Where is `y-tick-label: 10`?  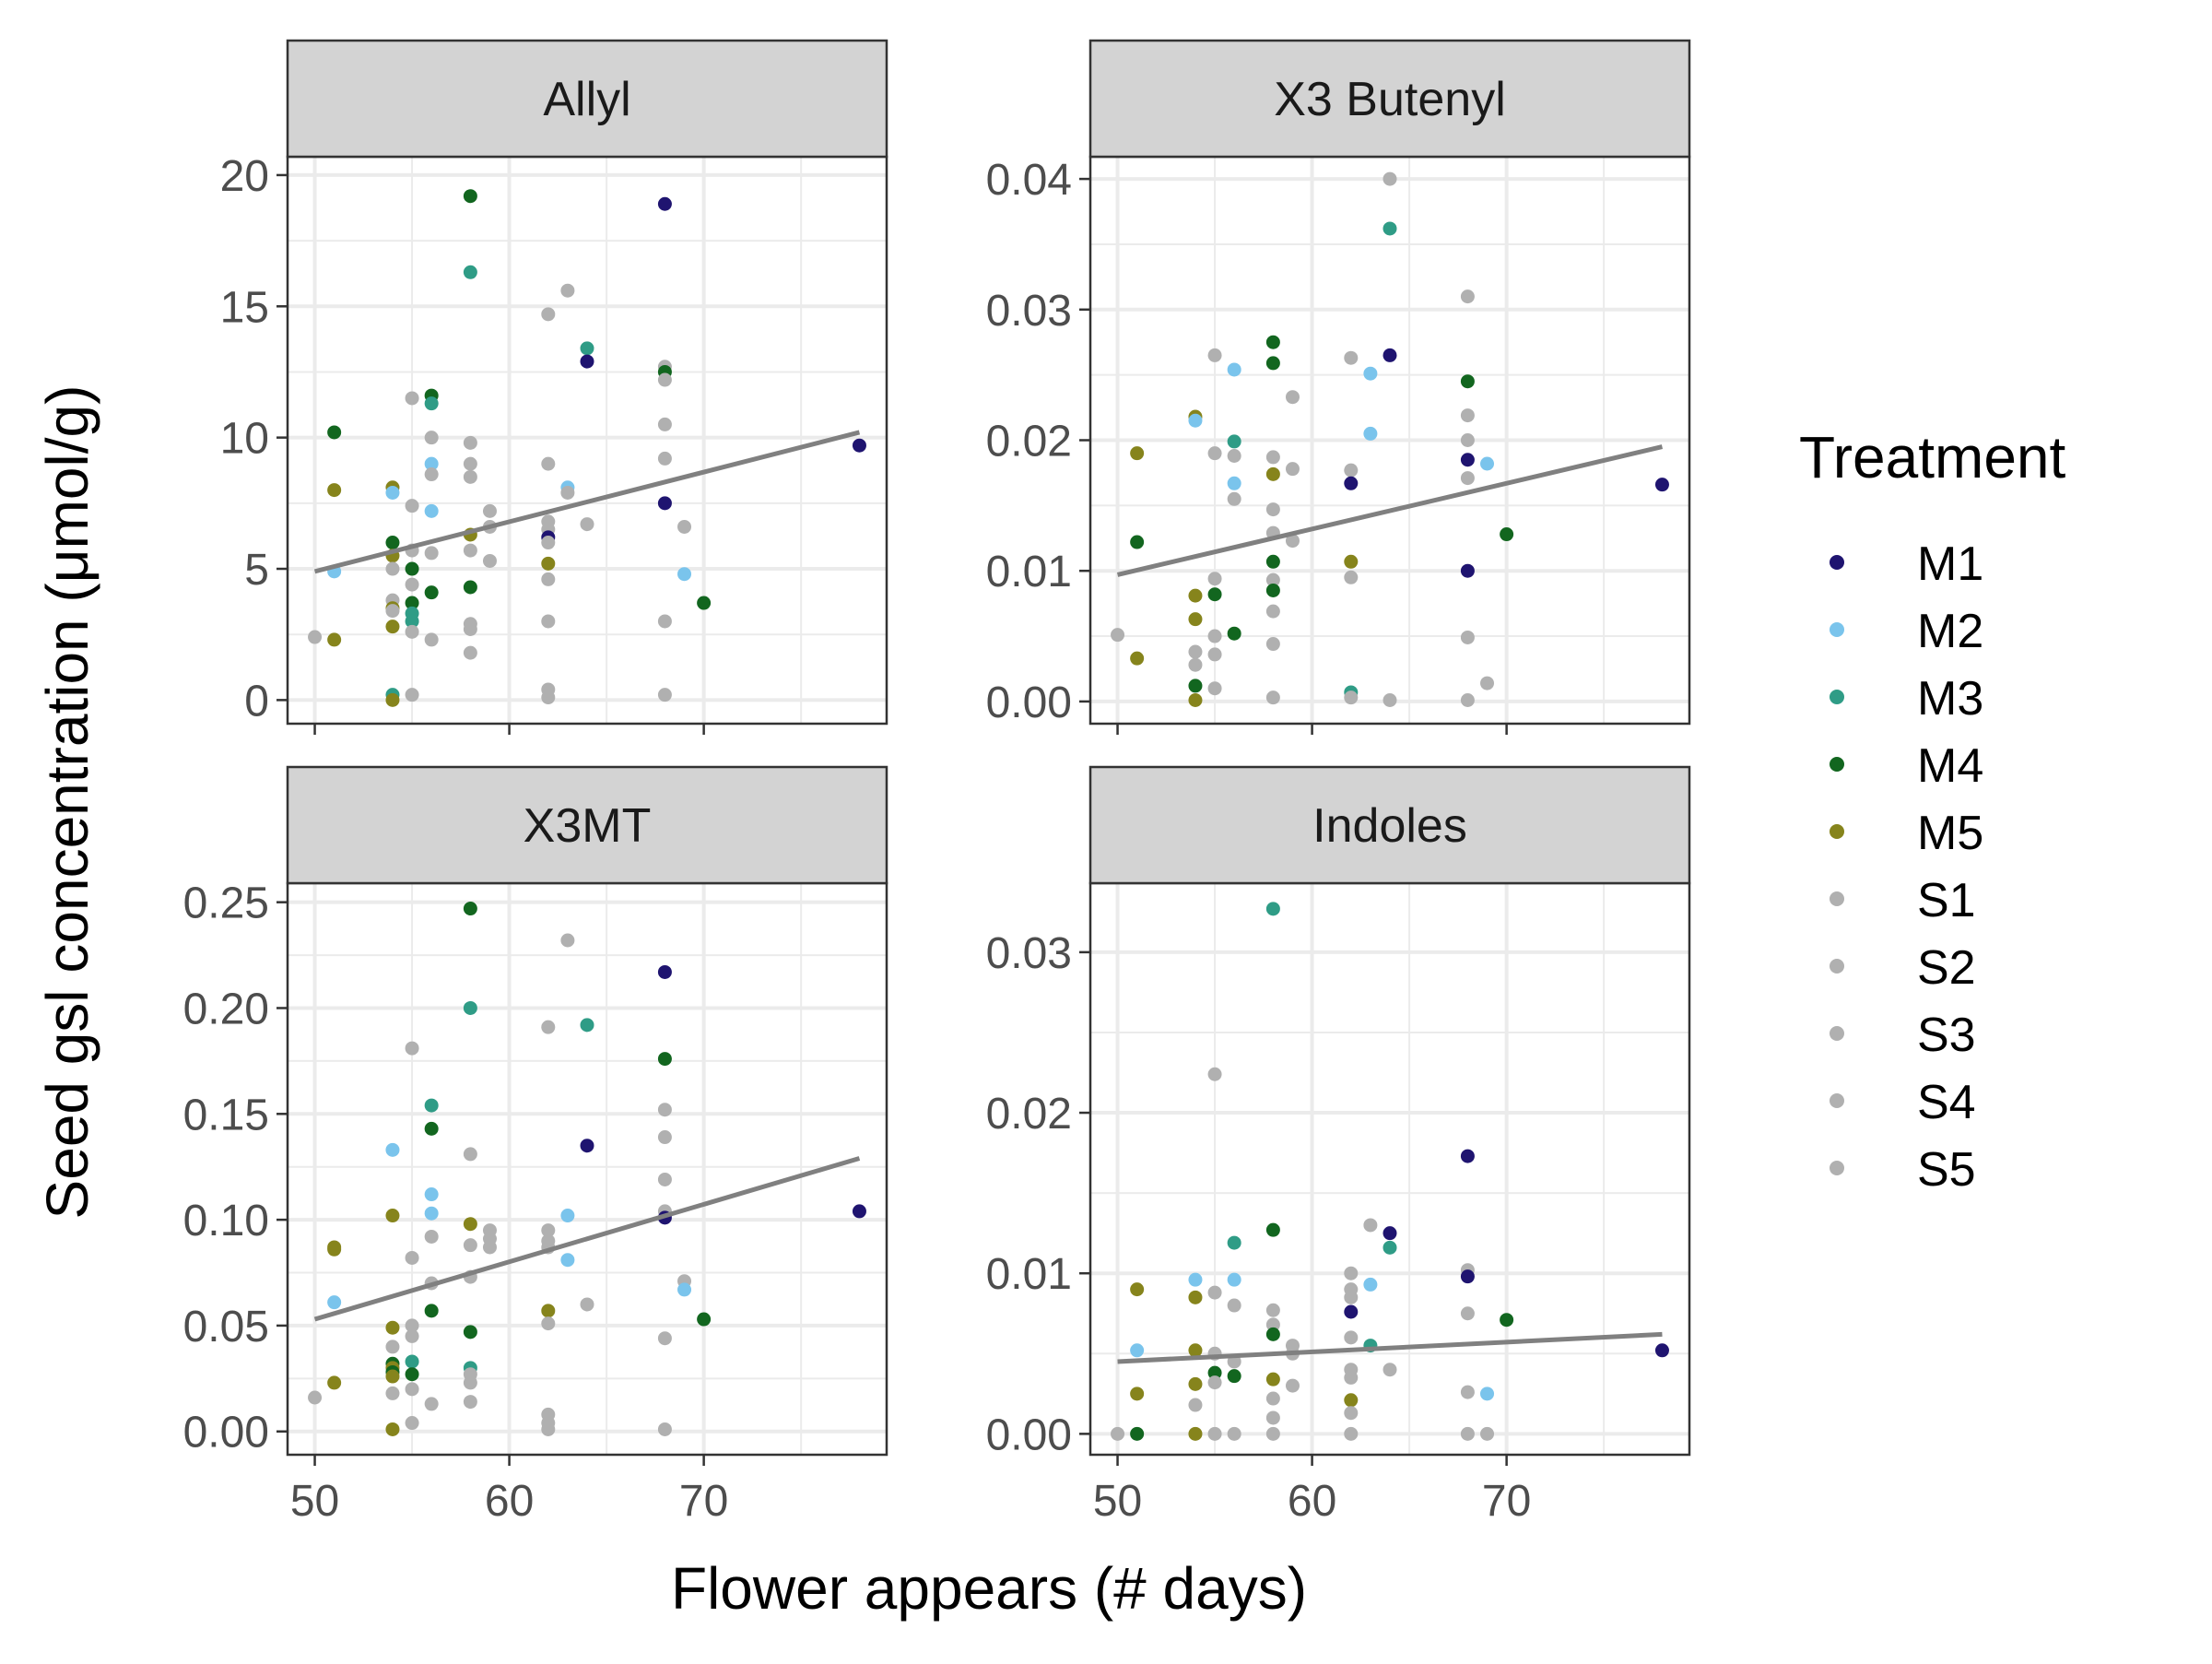 y-tick-label: 10 is located at coordinates (244, 439).